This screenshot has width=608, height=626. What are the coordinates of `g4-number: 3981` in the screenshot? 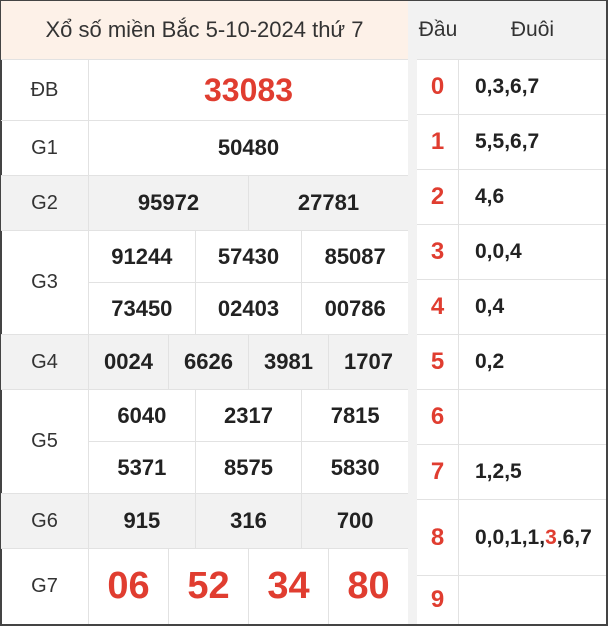 It's located at (288, 362).